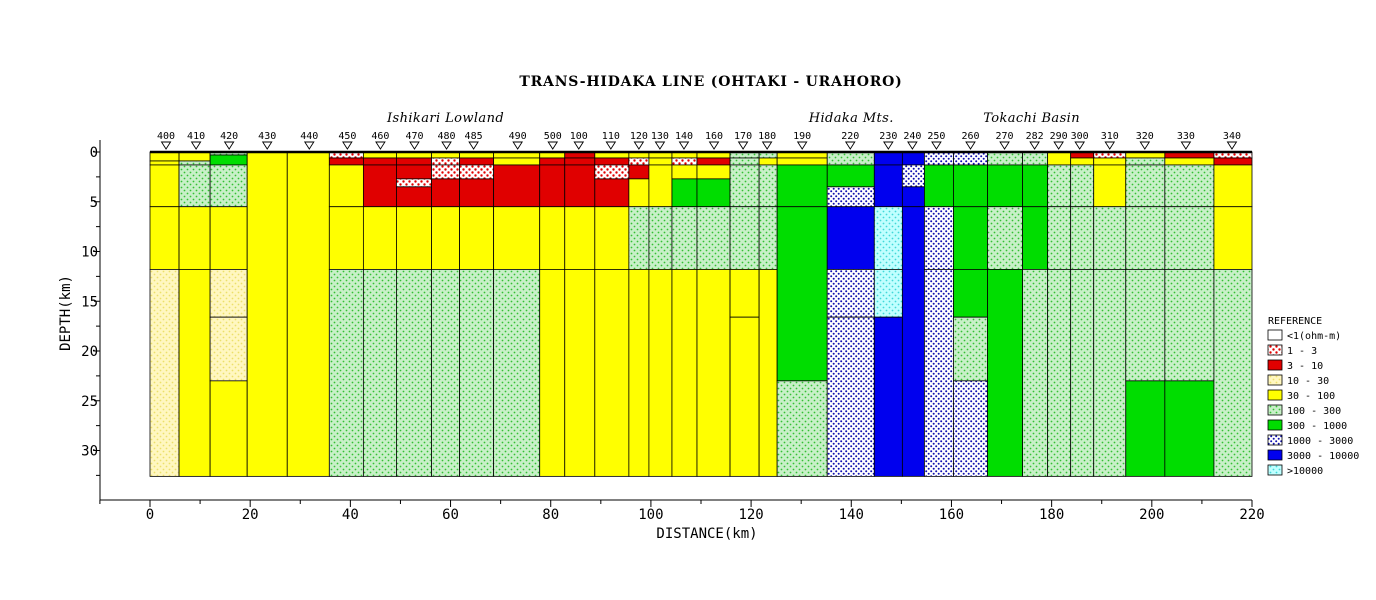 Image resolution: width=1376 pixels, height=600 pixels. Describe the element at coordinates (1320, 441) in the screenshot. I see `legend-label: 1000 - 3000` at that location.